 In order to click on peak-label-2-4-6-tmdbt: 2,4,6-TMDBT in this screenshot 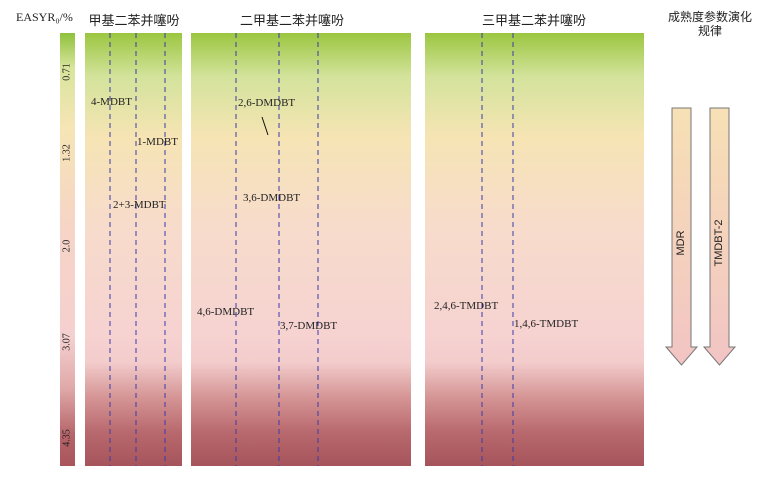, I will do `click(466, 306)`.